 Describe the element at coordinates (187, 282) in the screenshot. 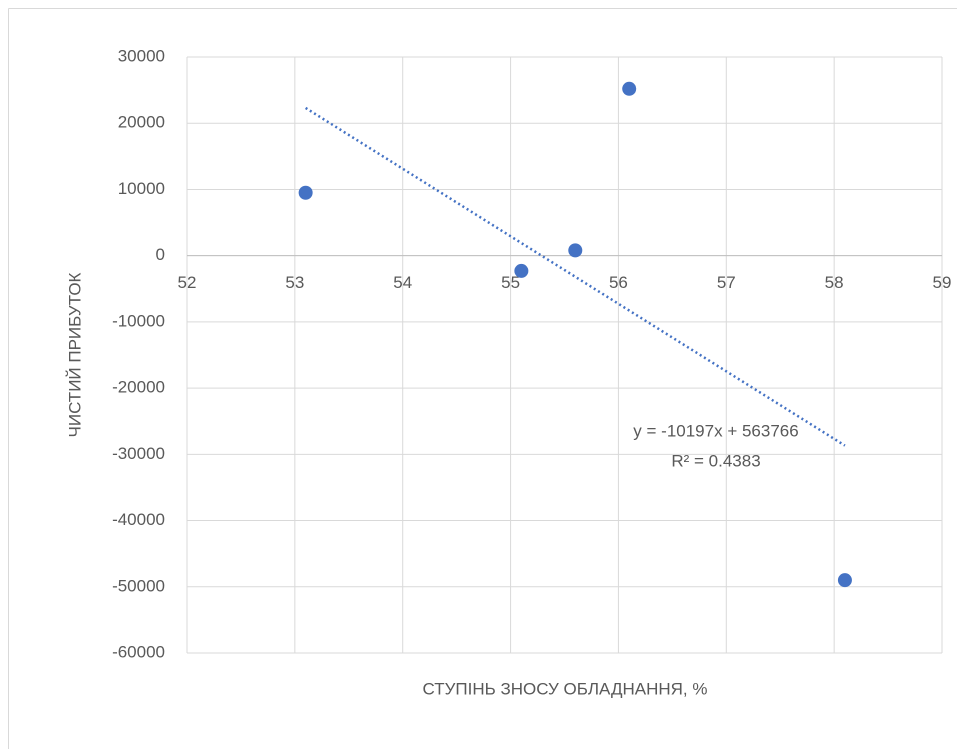

I see `x-tick-label: 52` at that location.